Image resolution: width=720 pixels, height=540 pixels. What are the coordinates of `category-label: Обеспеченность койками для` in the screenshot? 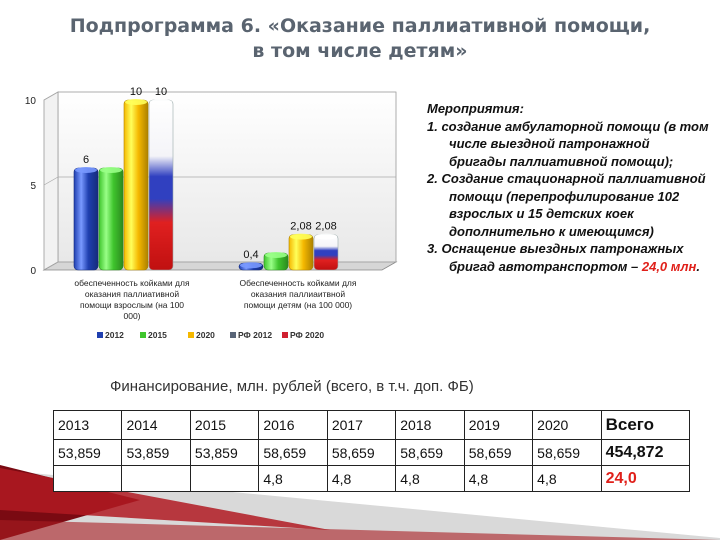 It's located at (297, 283).